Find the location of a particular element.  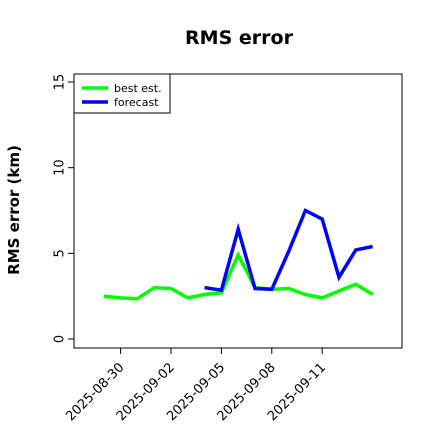

series-line-forecast is located at coordinates (288, 250).